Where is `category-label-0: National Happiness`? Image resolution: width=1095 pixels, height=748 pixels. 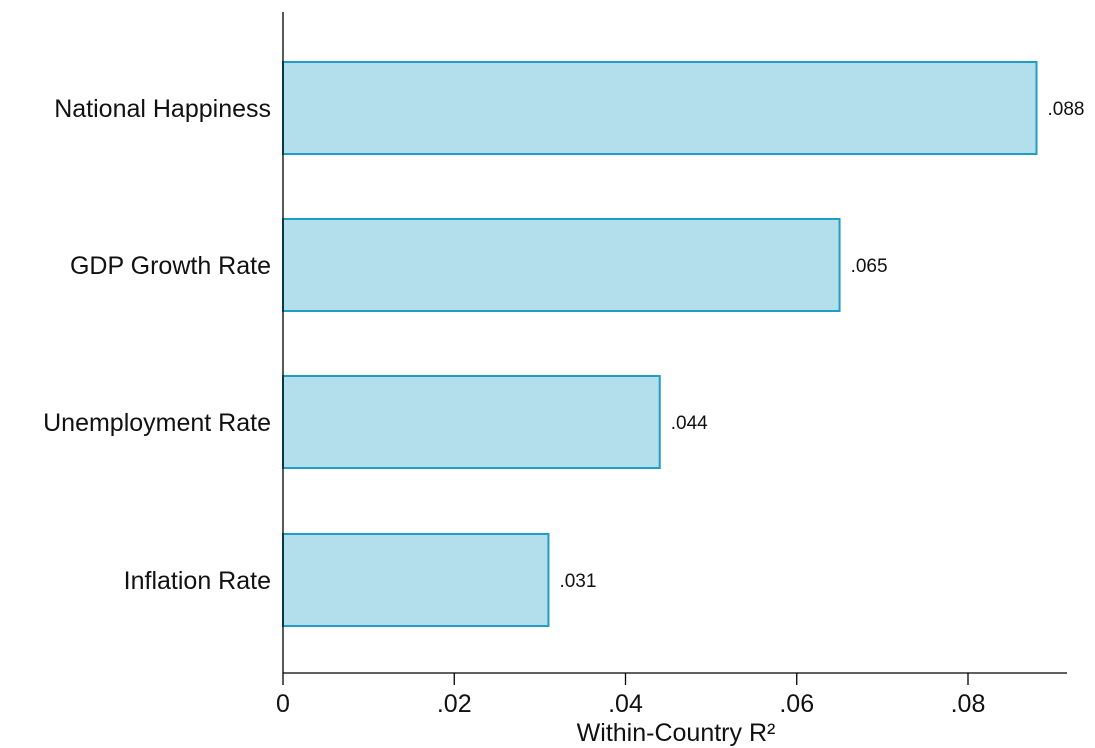
category-label-0: National Happiness is located at coordinates (162, 109).